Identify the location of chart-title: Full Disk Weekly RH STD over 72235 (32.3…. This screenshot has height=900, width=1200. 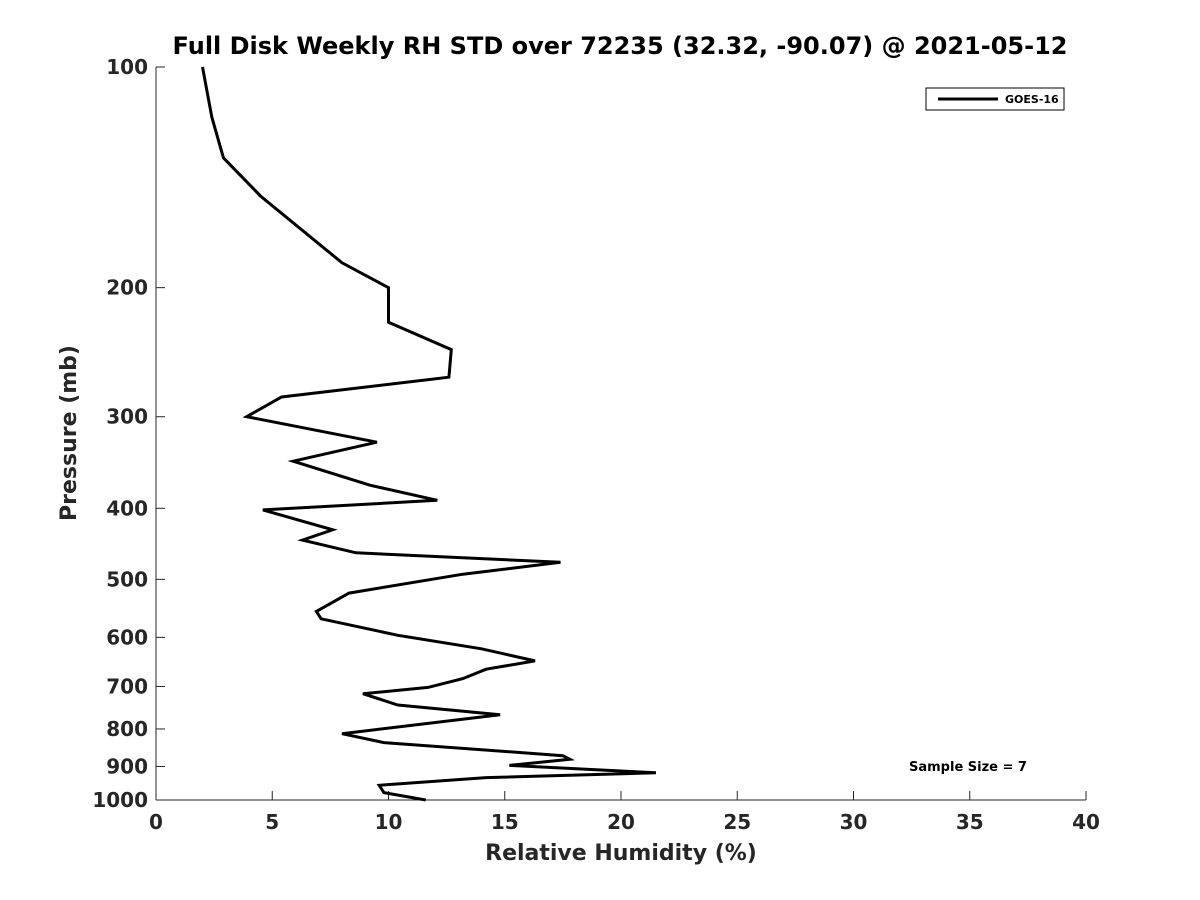
(620, 46).